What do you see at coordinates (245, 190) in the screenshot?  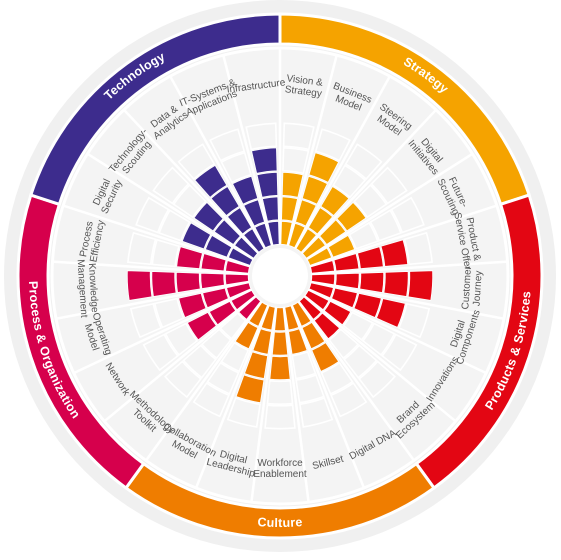 I see `filled-cell-it-systems-and-applications` at bounding box center [245, 190].